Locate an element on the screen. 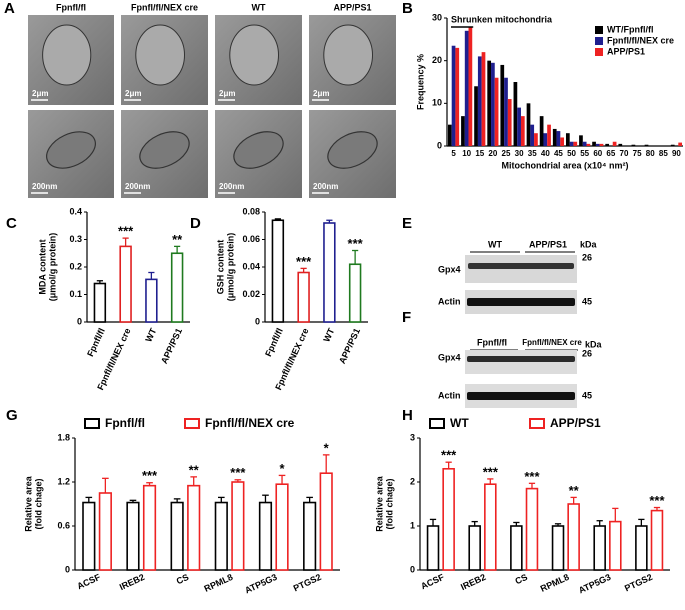  blot-size: 45 is located at coordinates (587, 395).